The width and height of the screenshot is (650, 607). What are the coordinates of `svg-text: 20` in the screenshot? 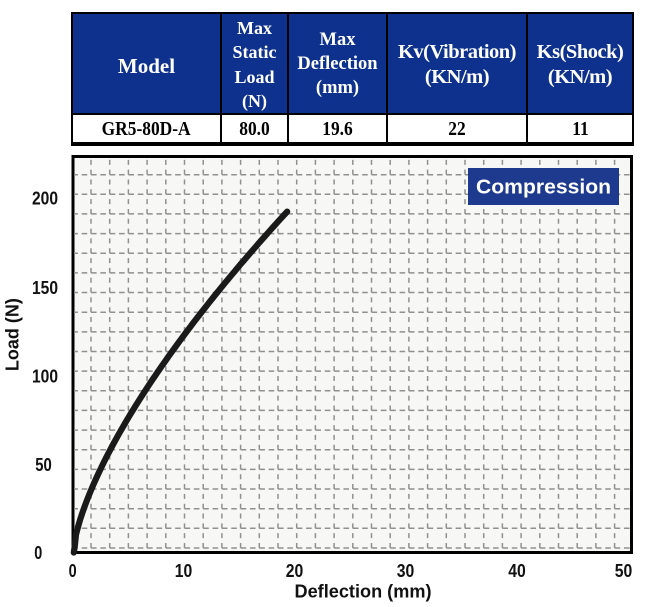 It's located at (295, 571).